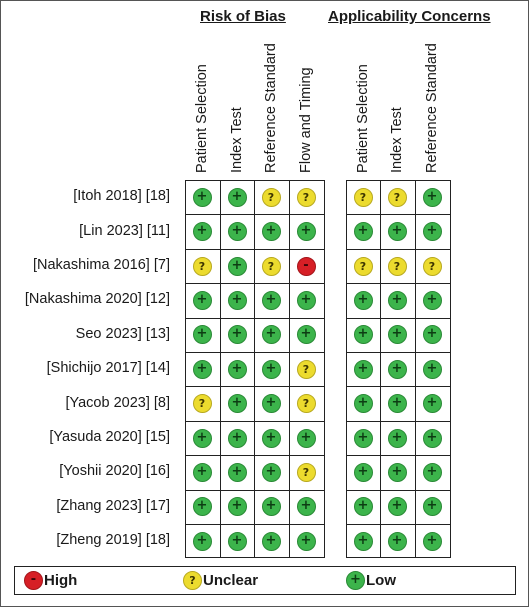 This screenshot has width=529, height=607. What do you see at coordinates (114, 471) in the screenshot?
I see `study-label: [Yoshii 2020] [16]` at bounding box center [114, 471].